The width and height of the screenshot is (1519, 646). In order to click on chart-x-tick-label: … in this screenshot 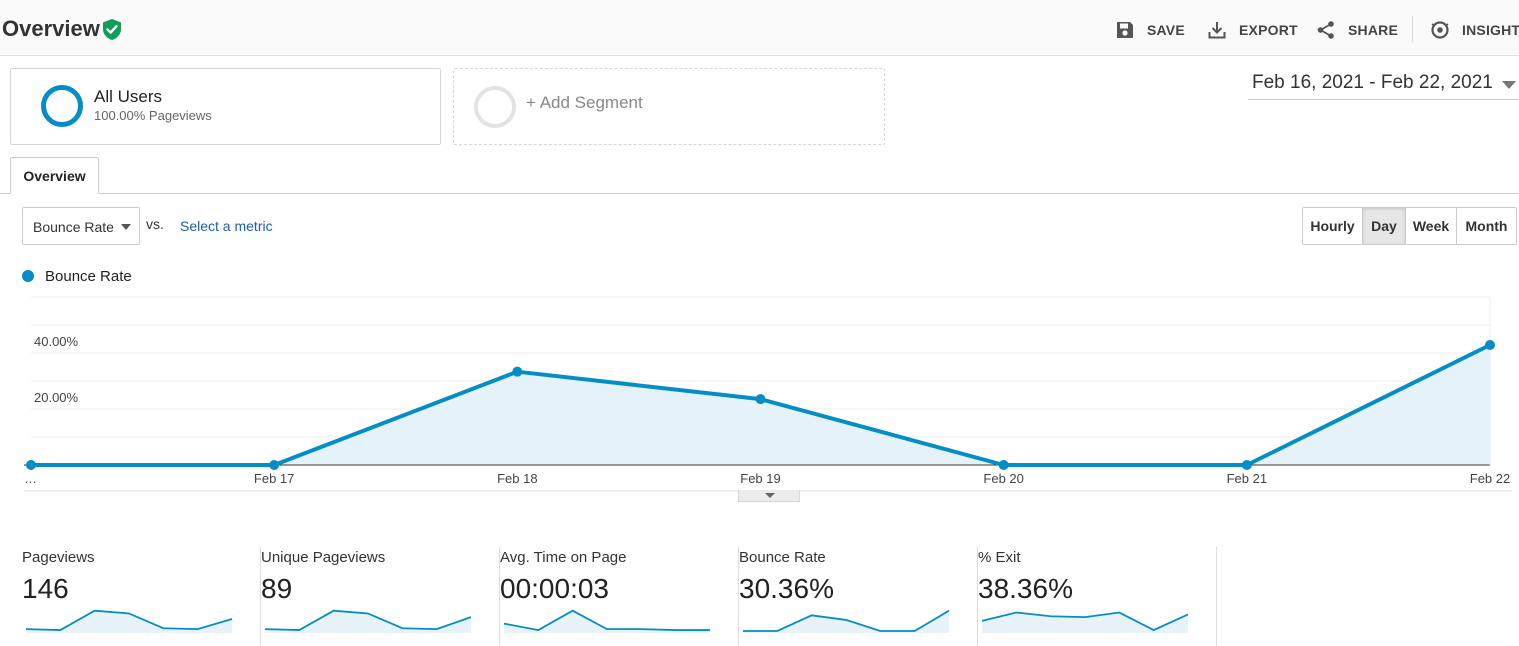, I will do `click(30, 478)`.